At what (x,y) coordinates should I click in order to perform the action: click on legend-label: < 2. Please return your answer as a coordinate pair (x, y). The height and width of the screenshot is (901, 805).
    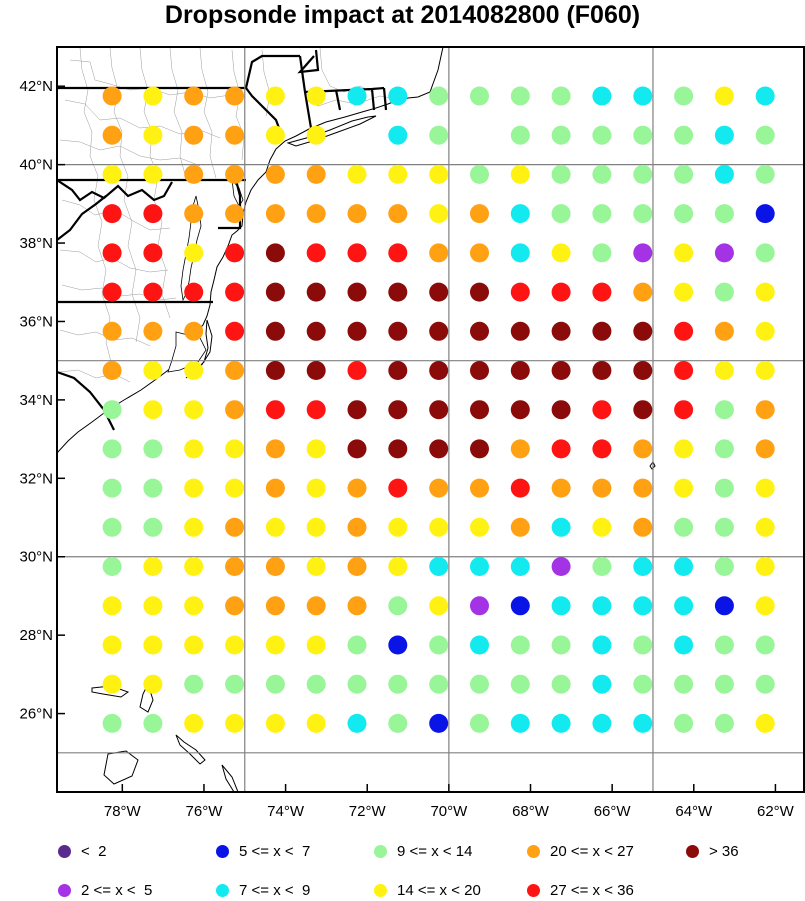
    Looking at the image, I should click on (94, 851).